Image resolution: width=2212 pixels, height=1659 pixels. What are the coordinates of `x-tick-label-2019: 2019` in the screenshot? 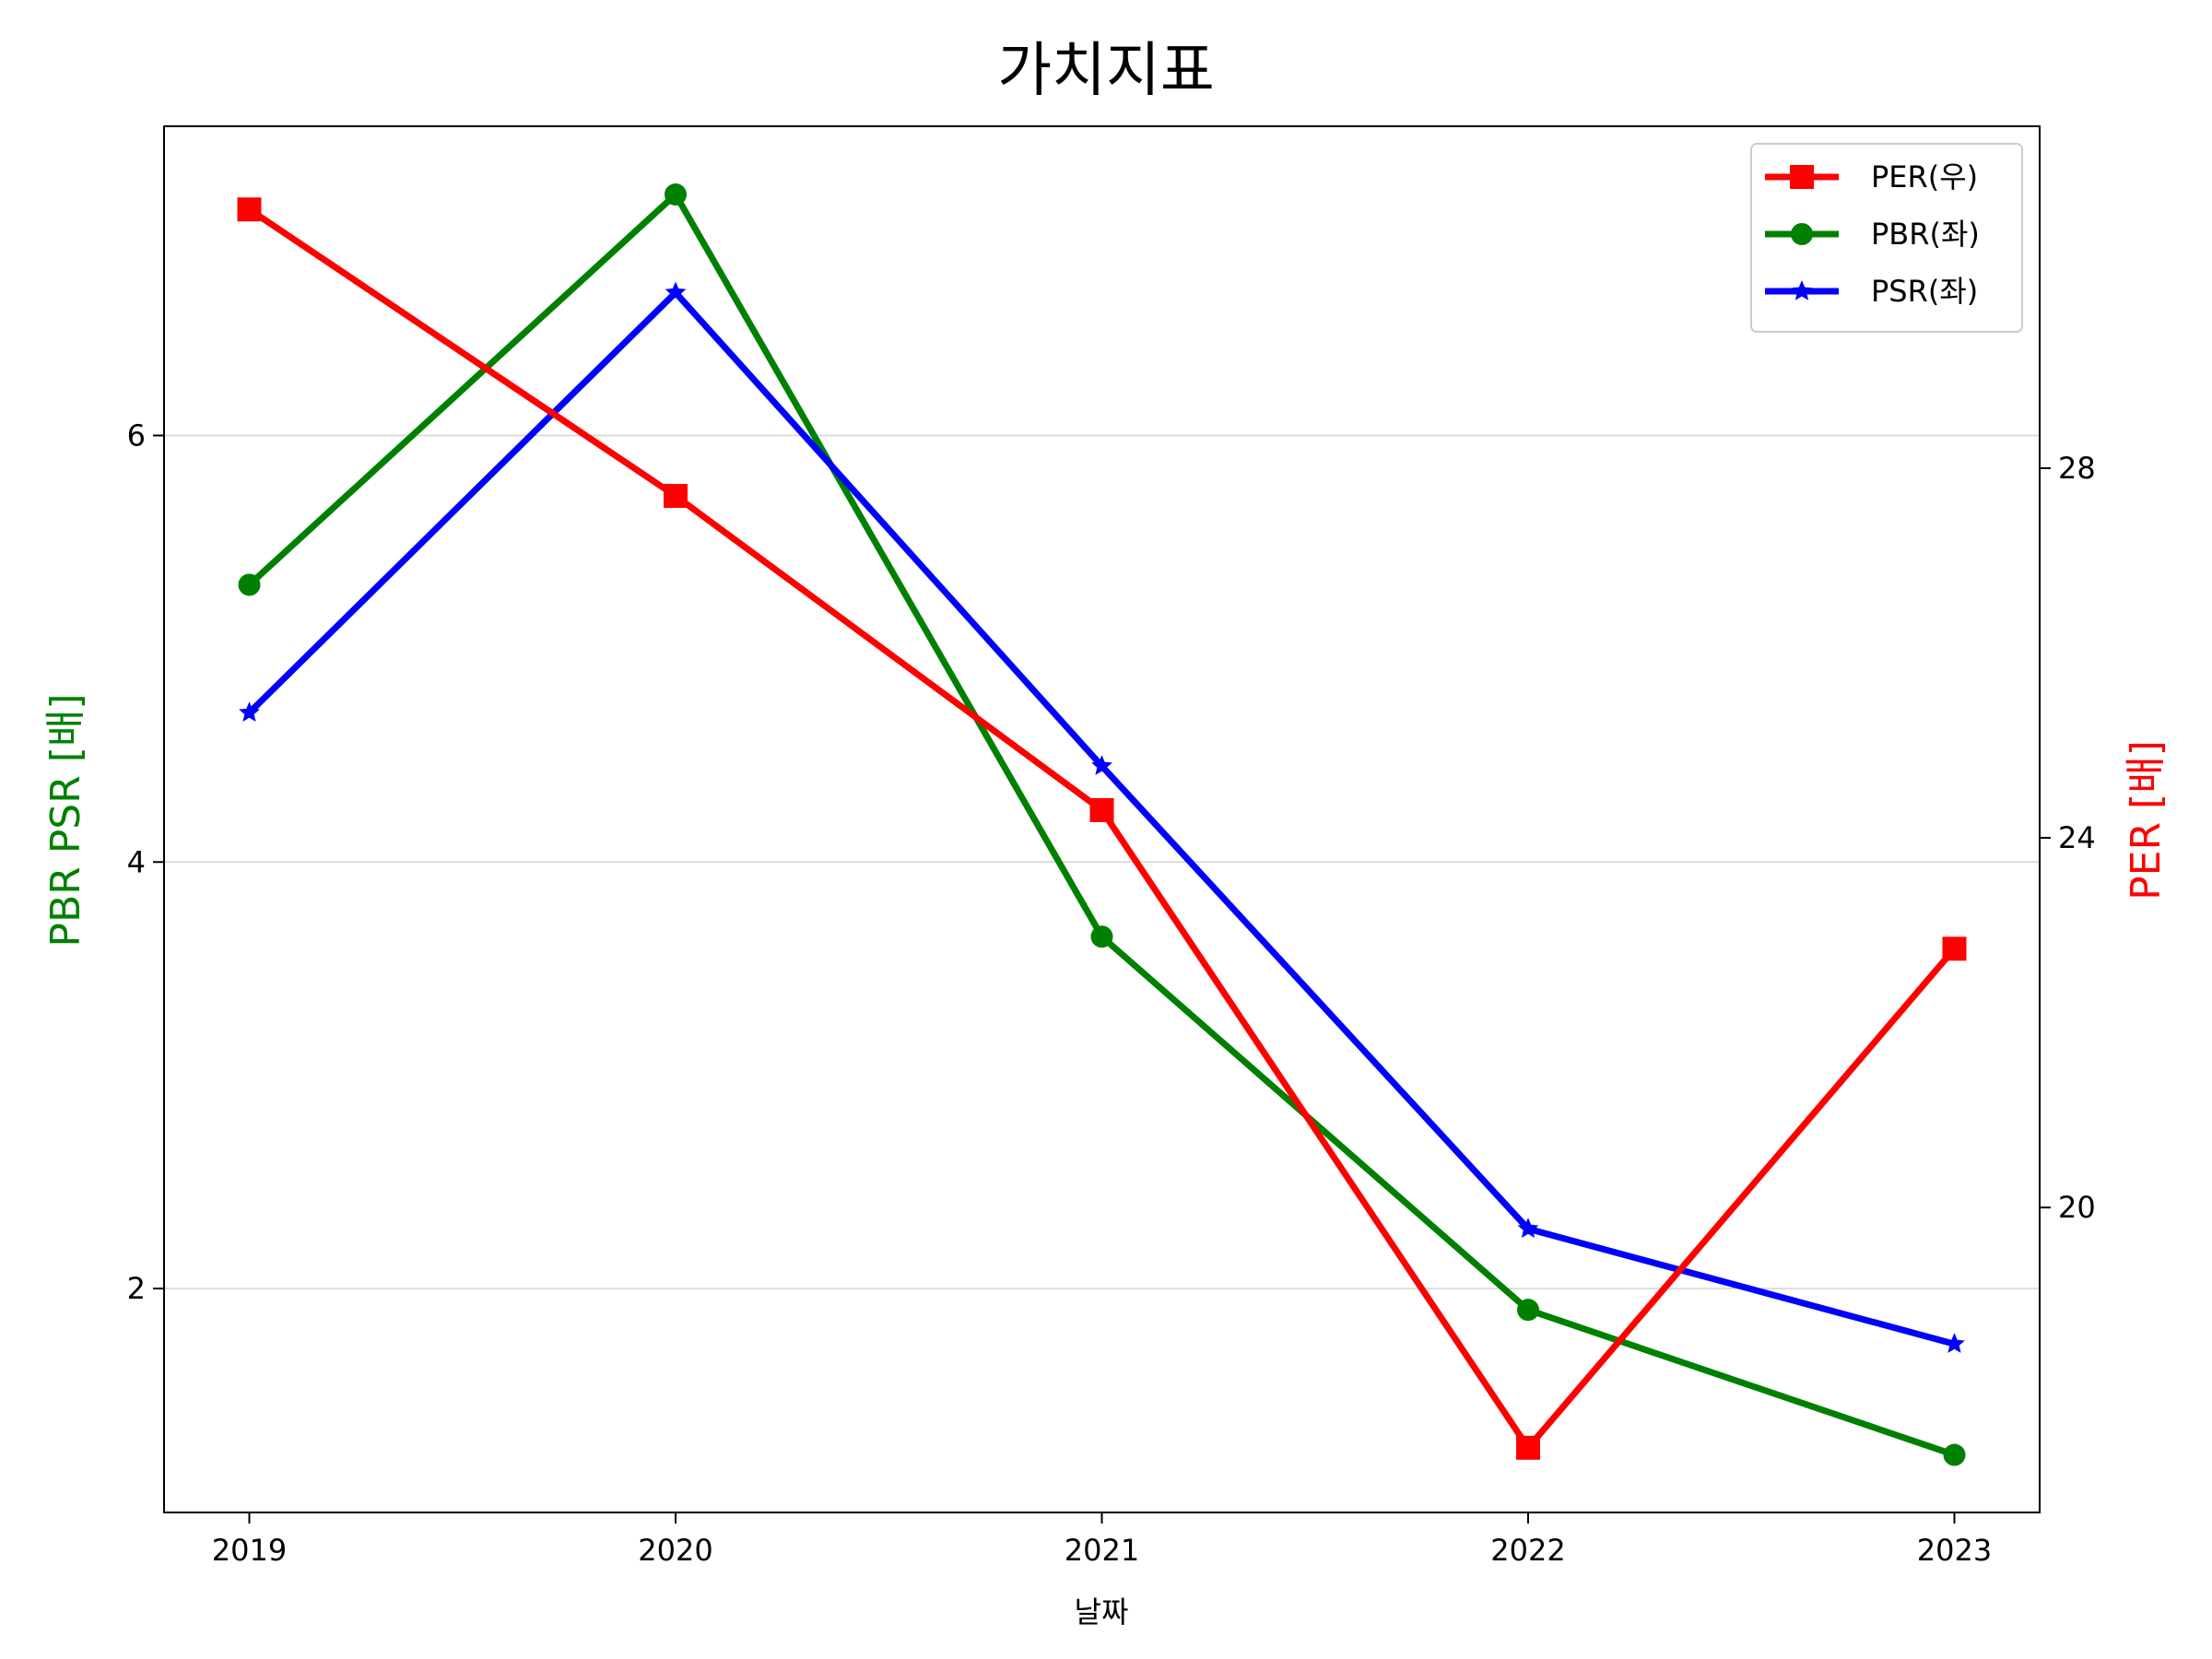 It's located at (249, 1550).